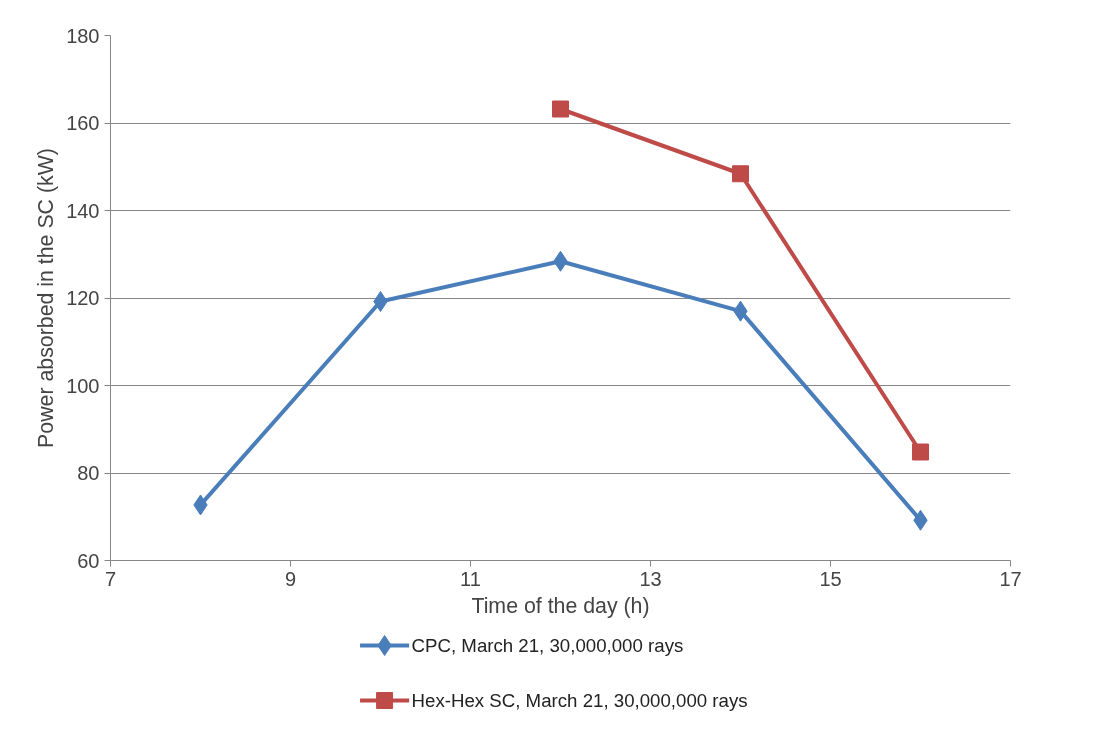  What do you see at coordinates (650, 578) in the screenshot?
I see `x-tick-label: 13` at bounding box center [650, 578].